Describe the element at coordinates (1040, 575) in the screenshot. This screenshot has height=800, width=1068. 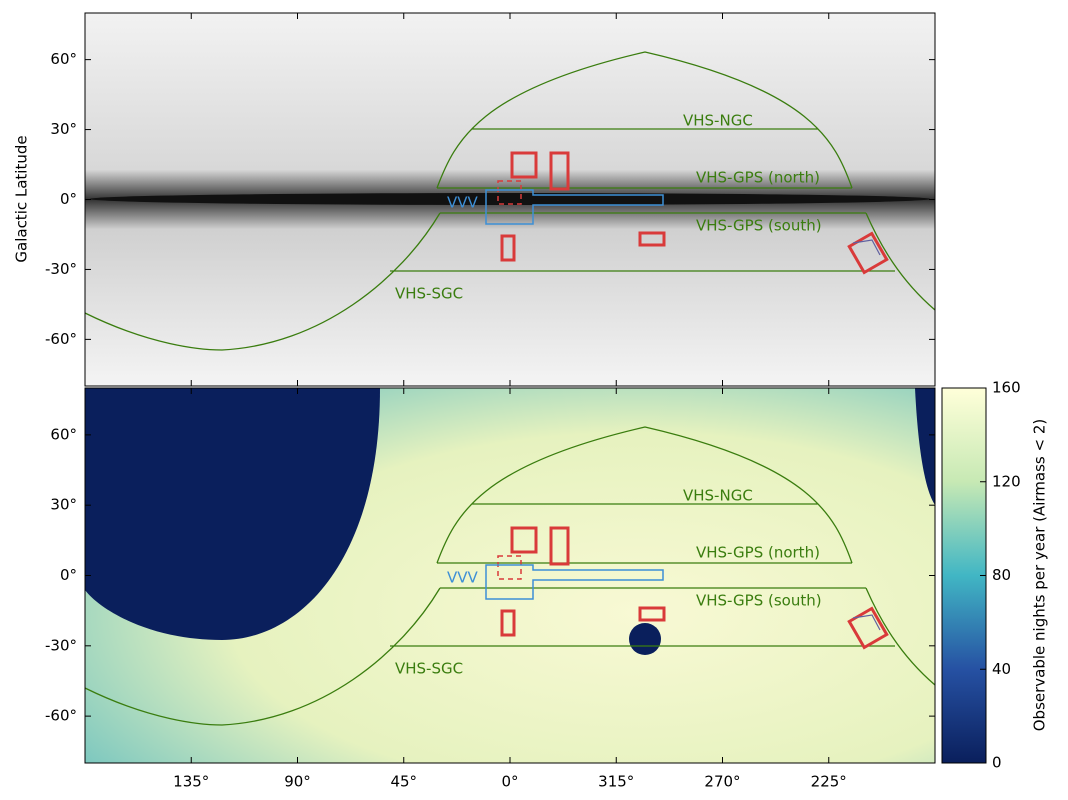
I see `colorbar-label: Observable nights per year (Airmass < 2)` at that location.